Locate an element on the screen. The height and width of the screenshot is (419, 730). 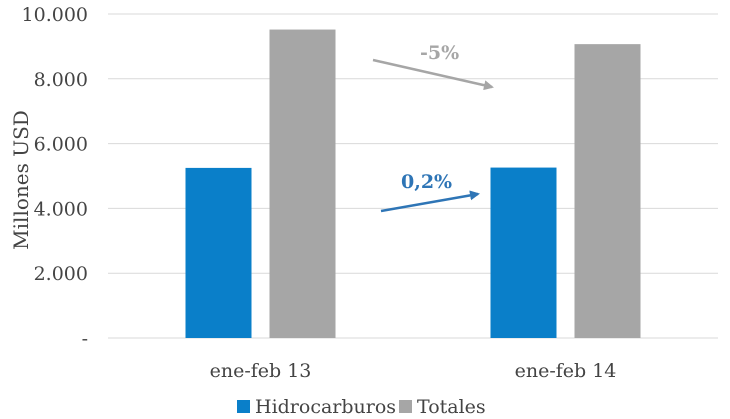
x-axis-ticks: ene-feb 13 ene-feb 14 is located at coordinates (413, 371).